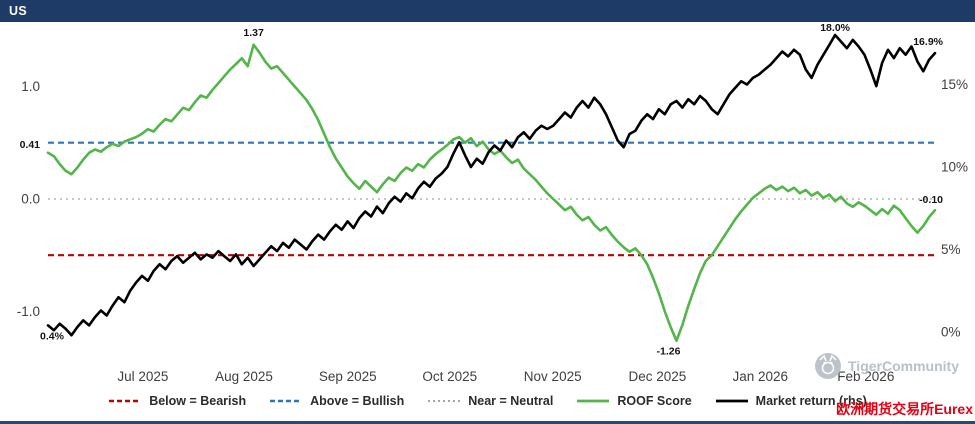 The image size is (975, 424). What do you see at coordinates (593, 401) in the screenshot?
I see `legend-swatch-roof` at bounding box center [593, 401].